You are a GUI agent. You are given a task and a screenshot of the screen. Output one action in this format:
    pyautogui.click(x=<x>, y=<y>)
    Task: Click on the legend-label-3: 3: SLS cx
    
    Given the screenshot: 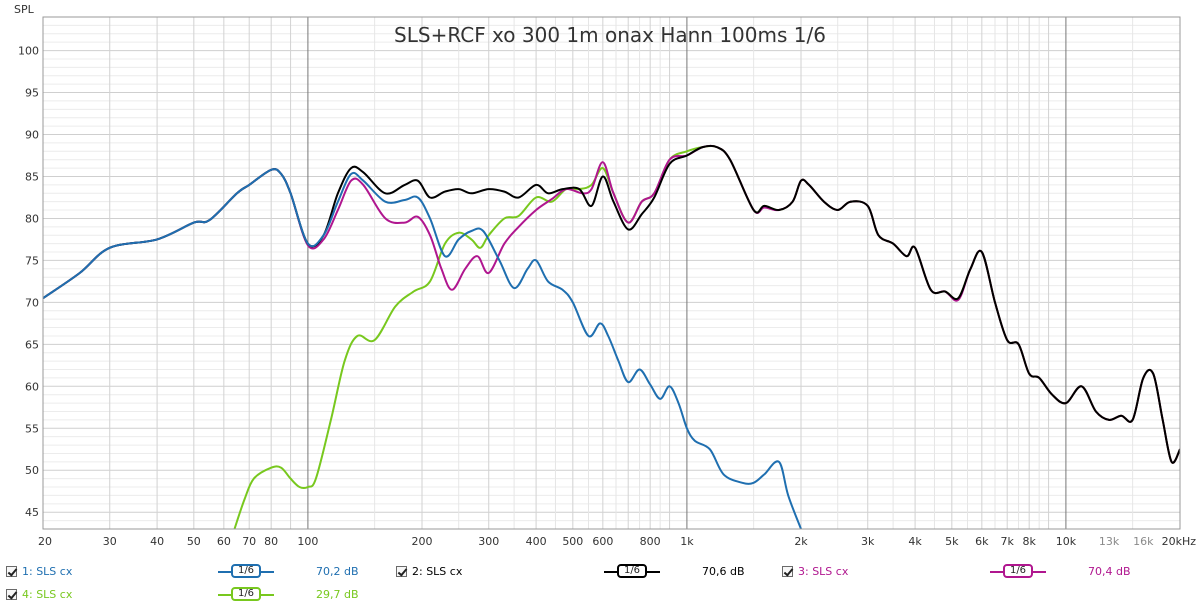 What is the action you would take?
    pyautogui.click(x=823, y=571)
    